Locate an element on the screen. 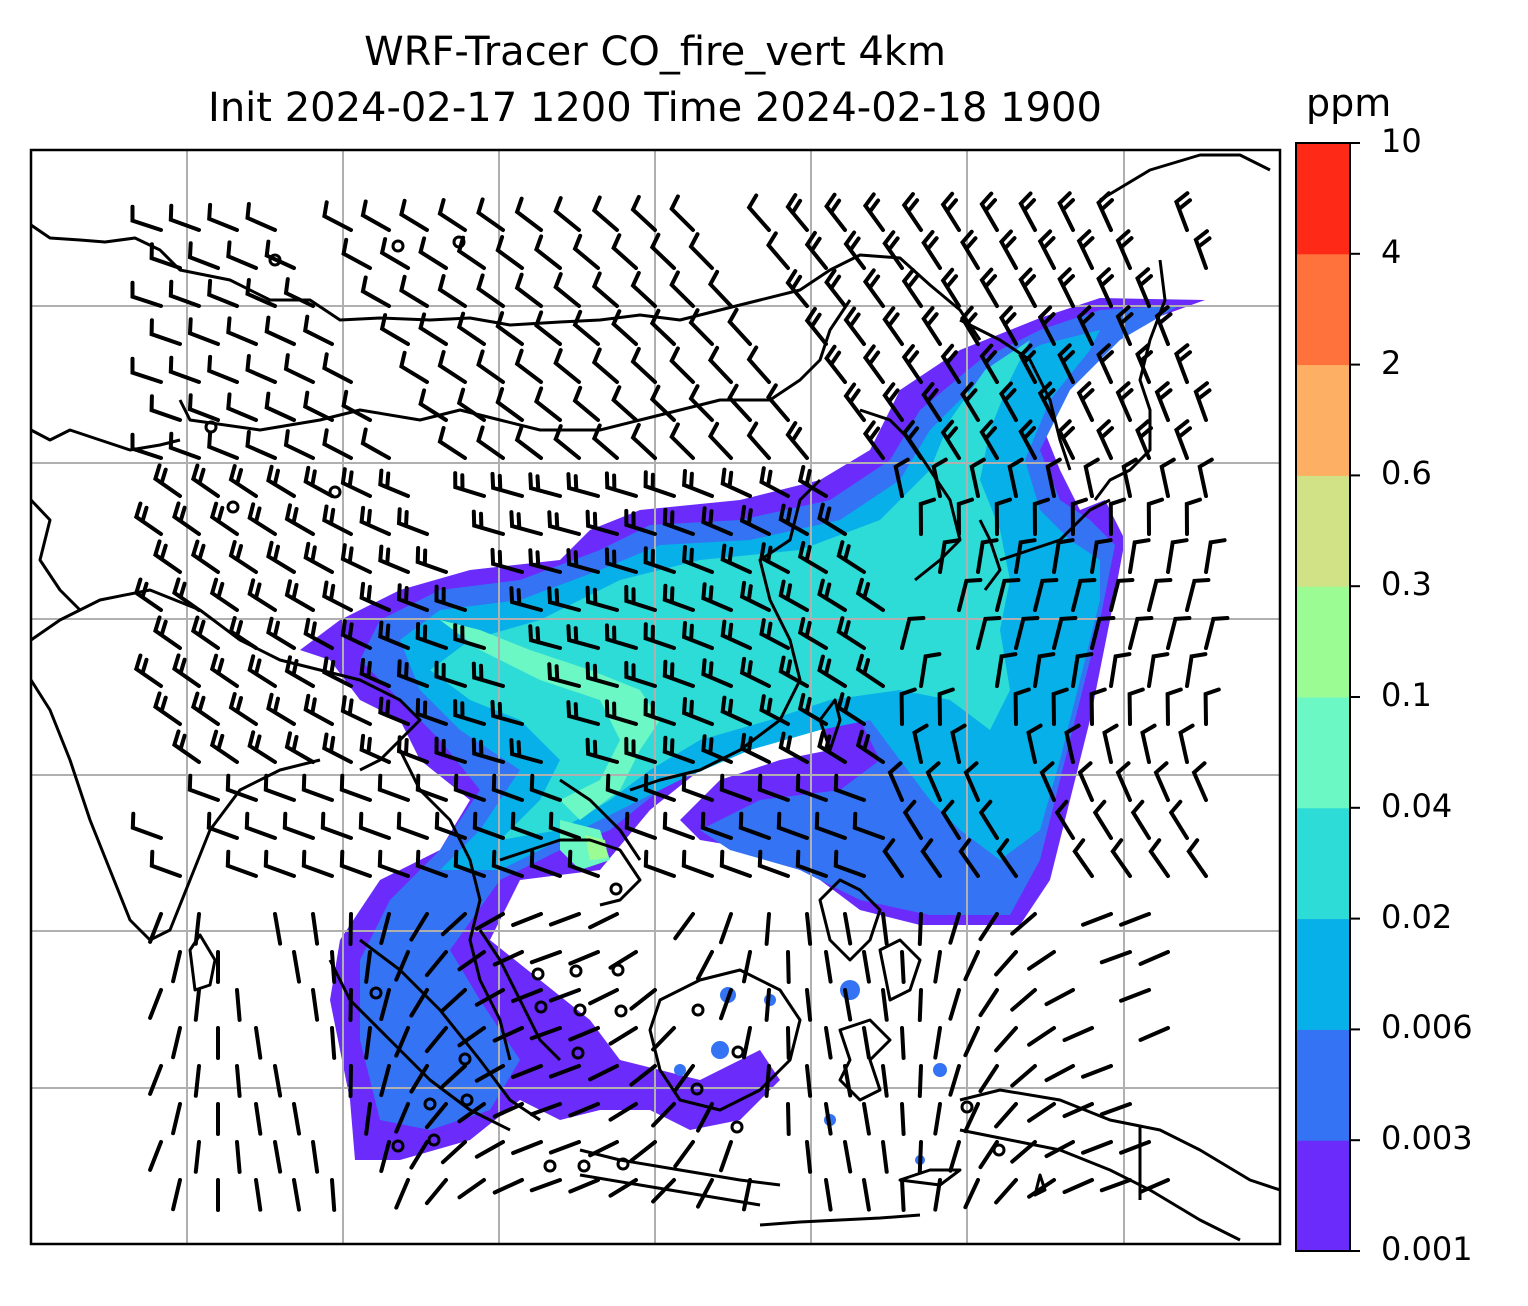 The image size is (1528, 1306). colorbar-tick-label: 0.04 is located at coordinates (1417, 805).